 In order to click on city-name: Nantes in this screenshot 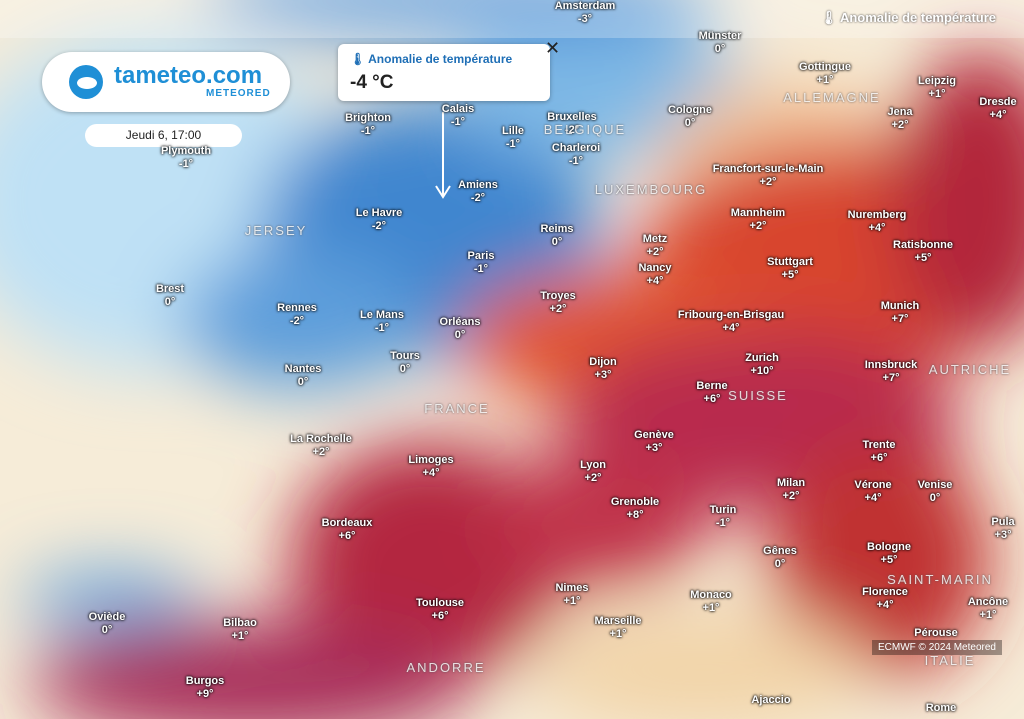, I will do `click(303, 369)`.